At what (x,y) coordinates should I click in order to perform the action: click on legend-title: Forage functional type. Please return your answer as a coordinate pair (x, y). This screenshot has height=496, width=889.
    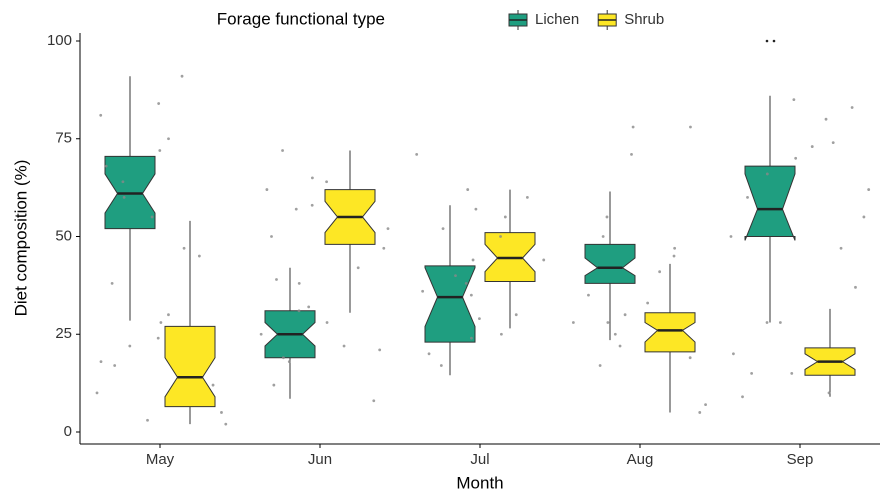
    Looking at the image, I should click on (301, 18).